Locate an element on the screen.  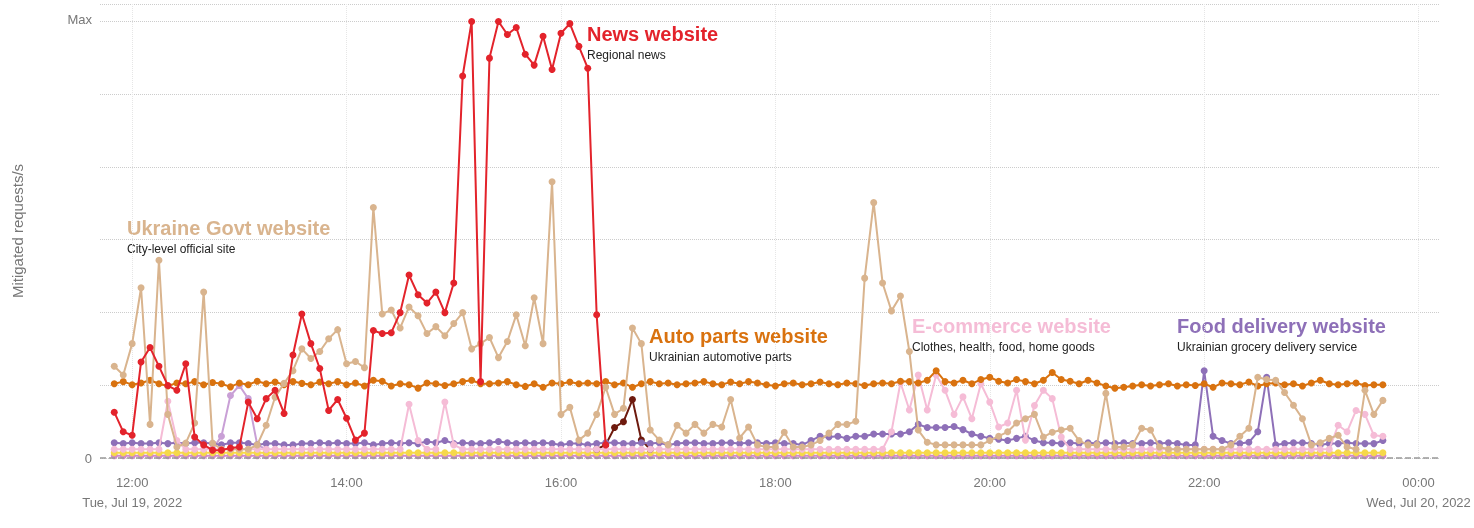
text: Max is located at coordinates (80, 19).